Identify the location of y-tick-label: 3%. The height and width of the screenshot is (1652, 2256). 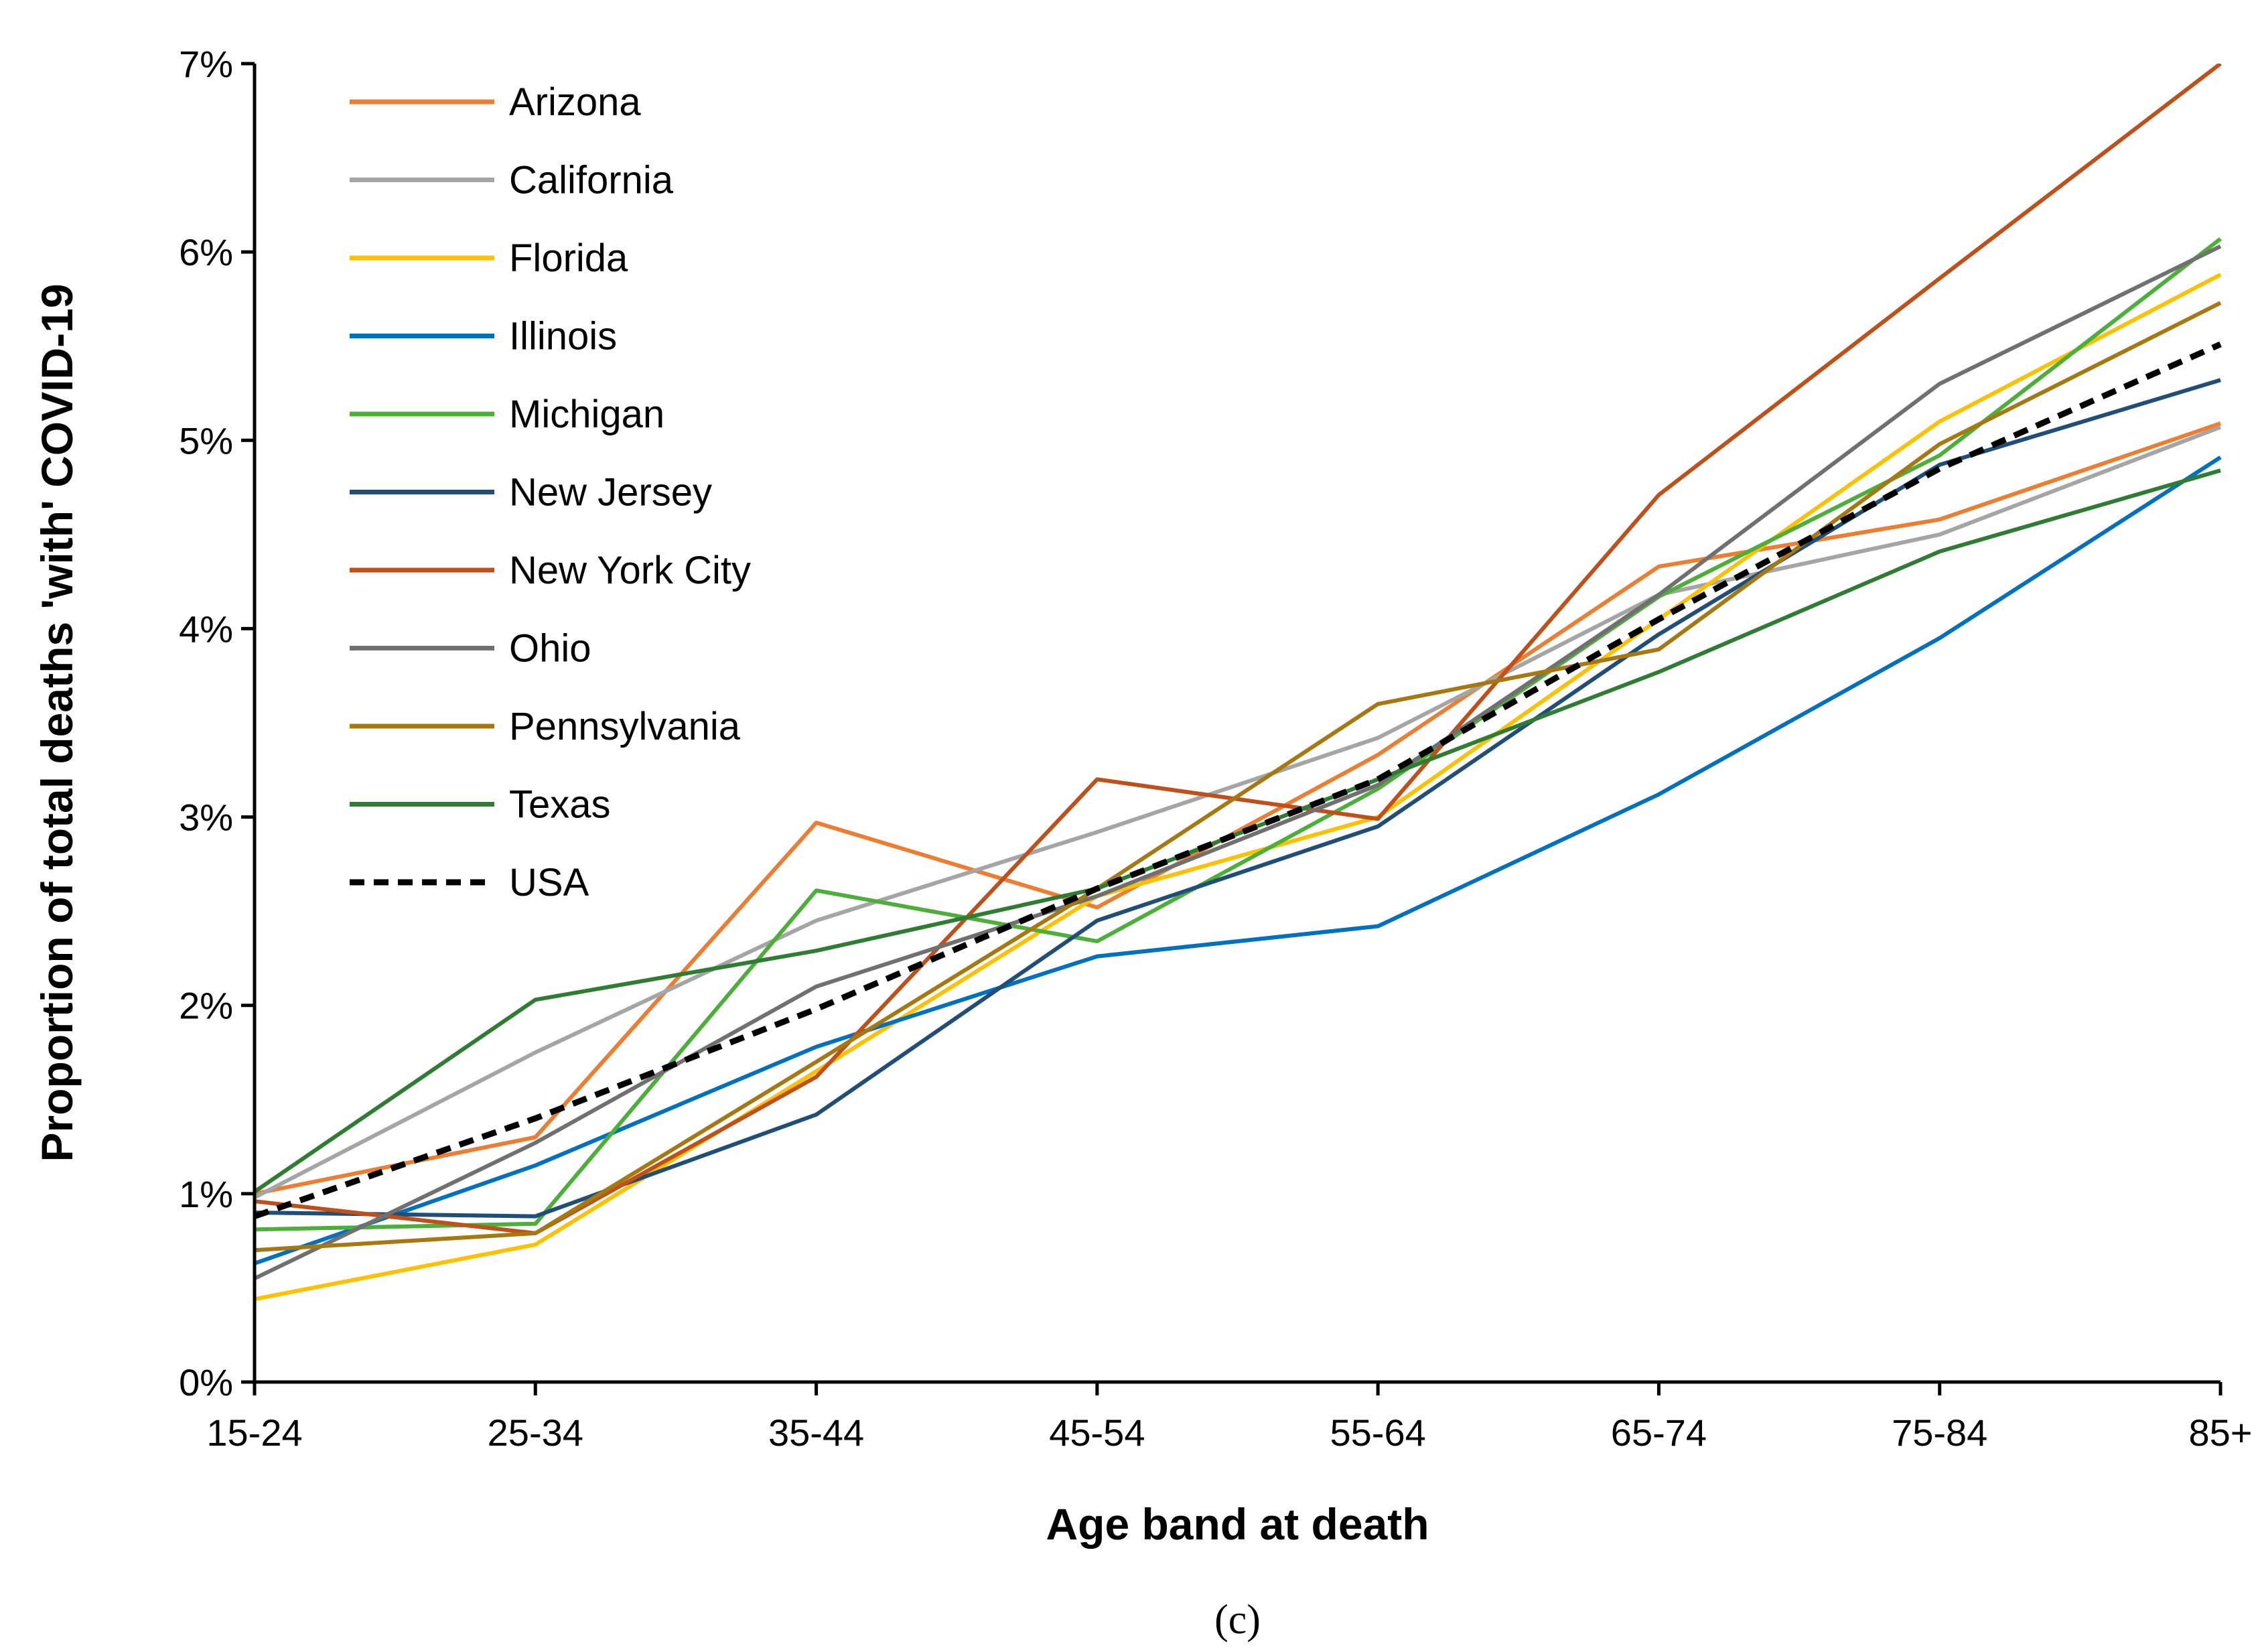
(206, 818).